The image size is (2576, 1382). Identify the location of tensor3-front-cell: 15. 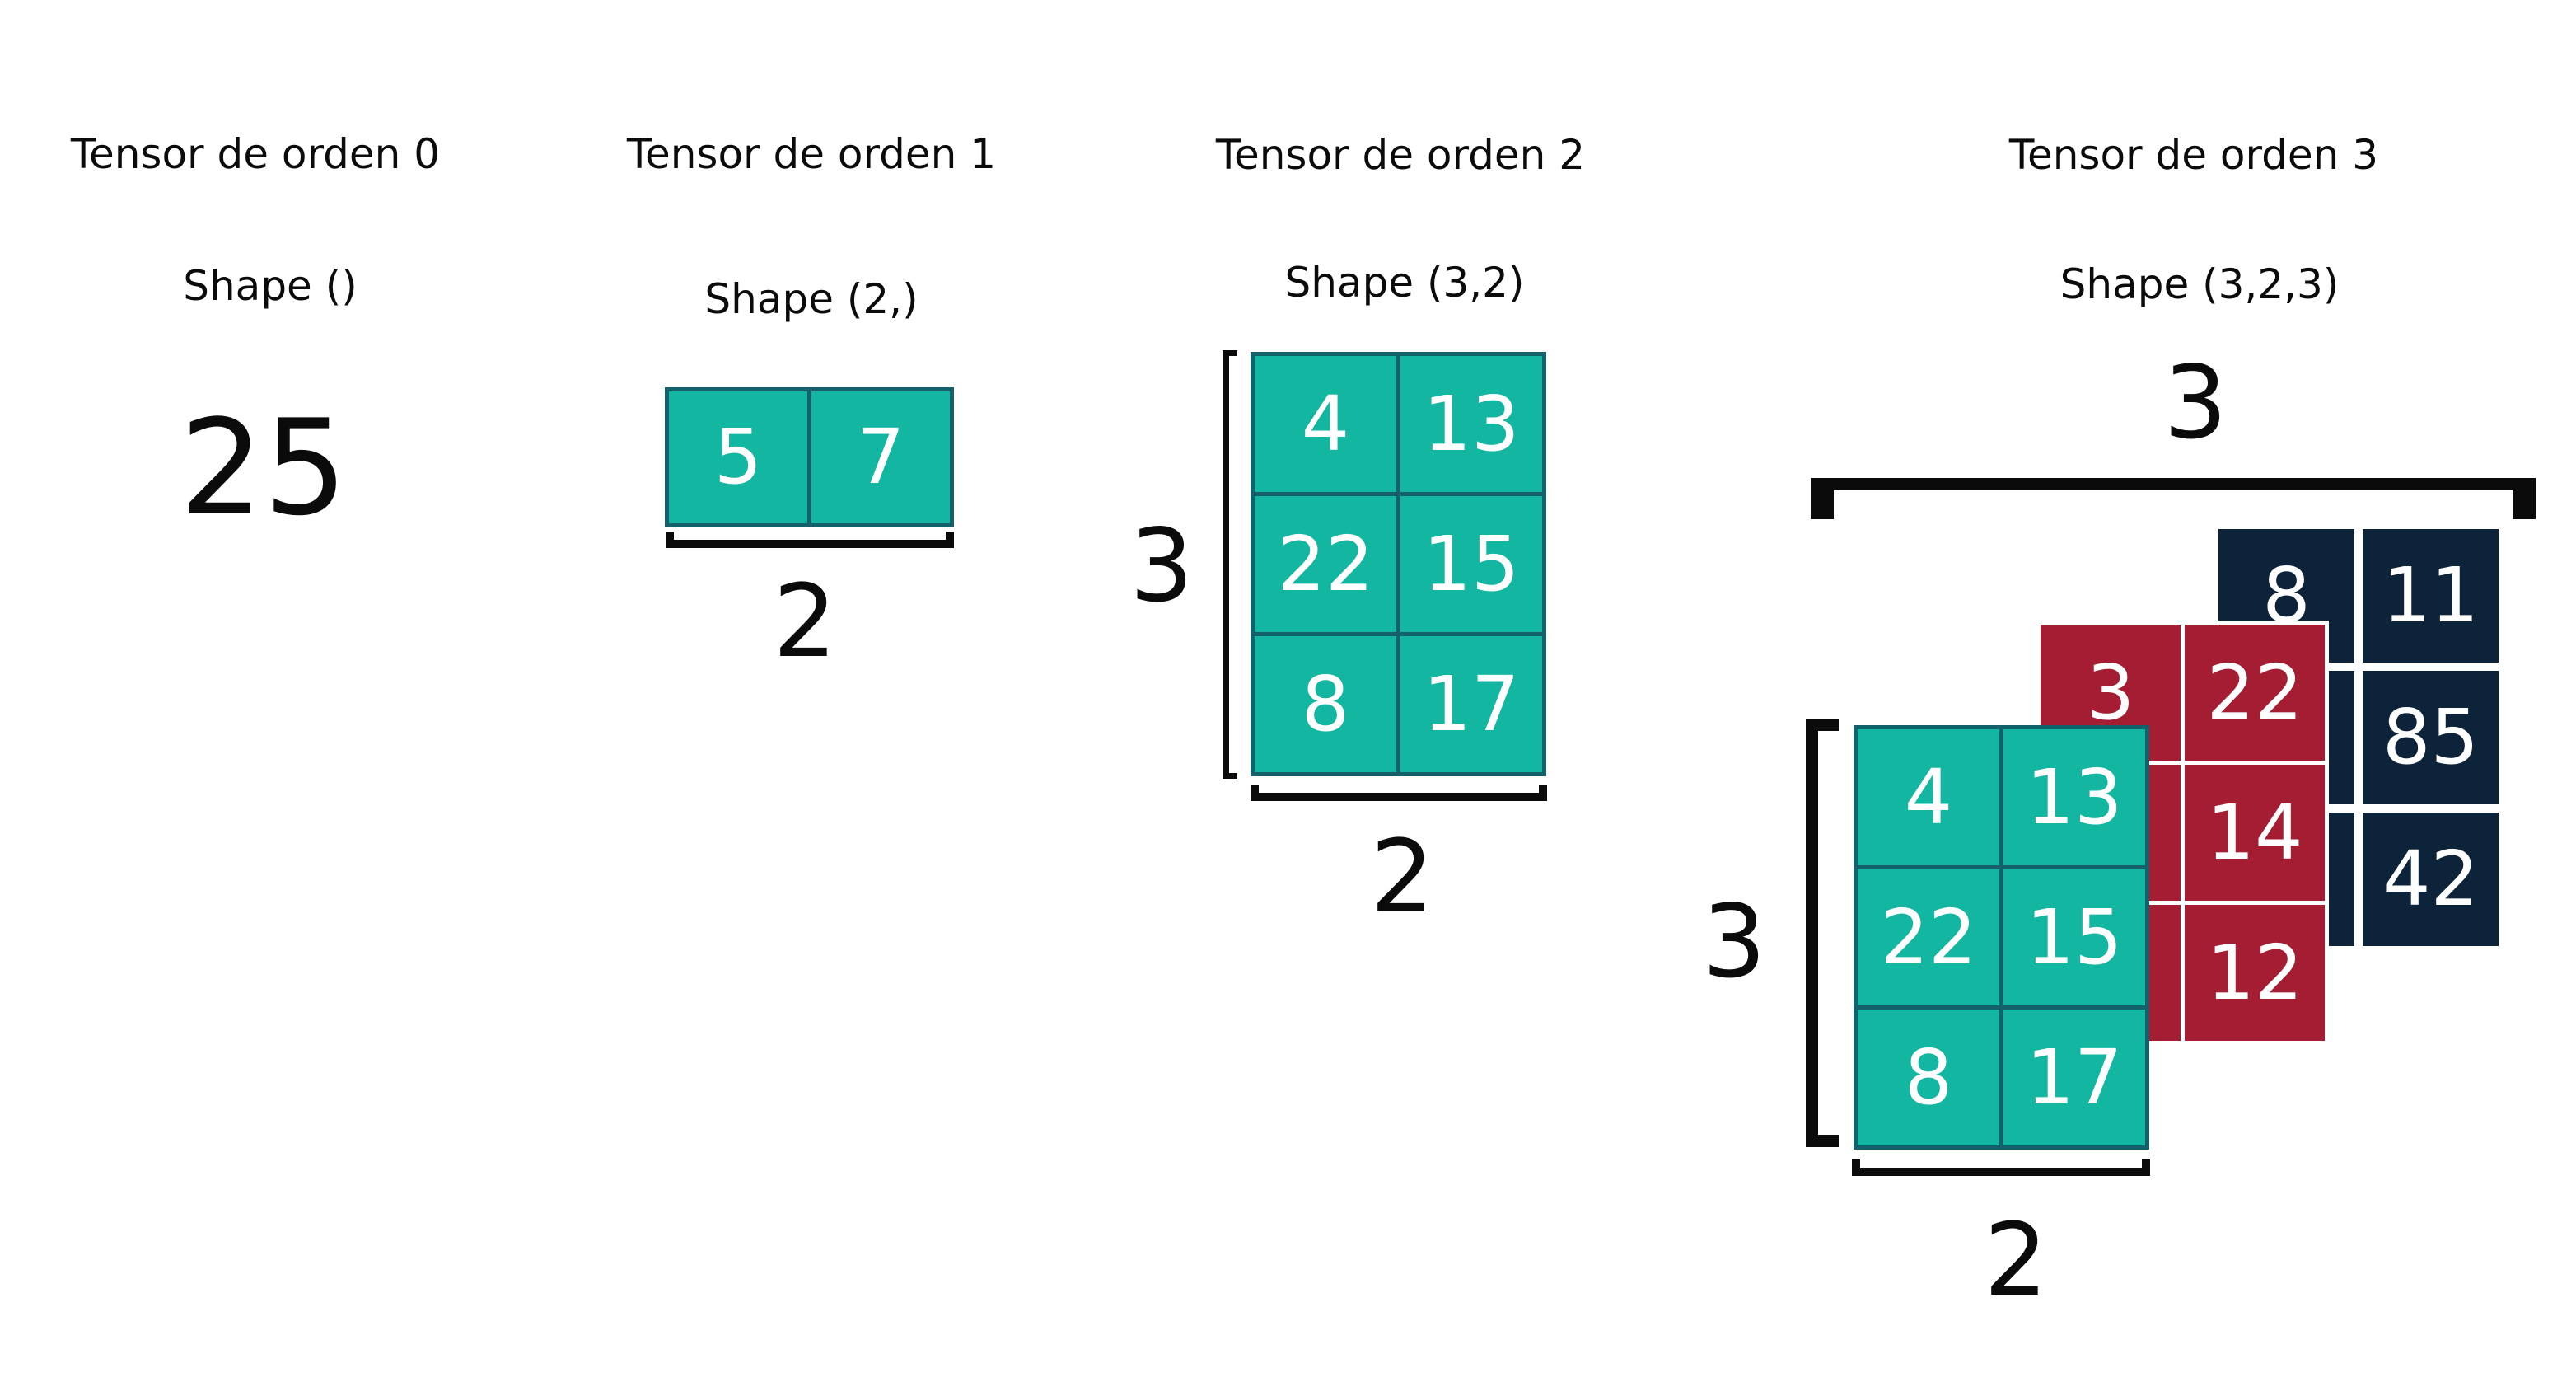
(2074, 938).